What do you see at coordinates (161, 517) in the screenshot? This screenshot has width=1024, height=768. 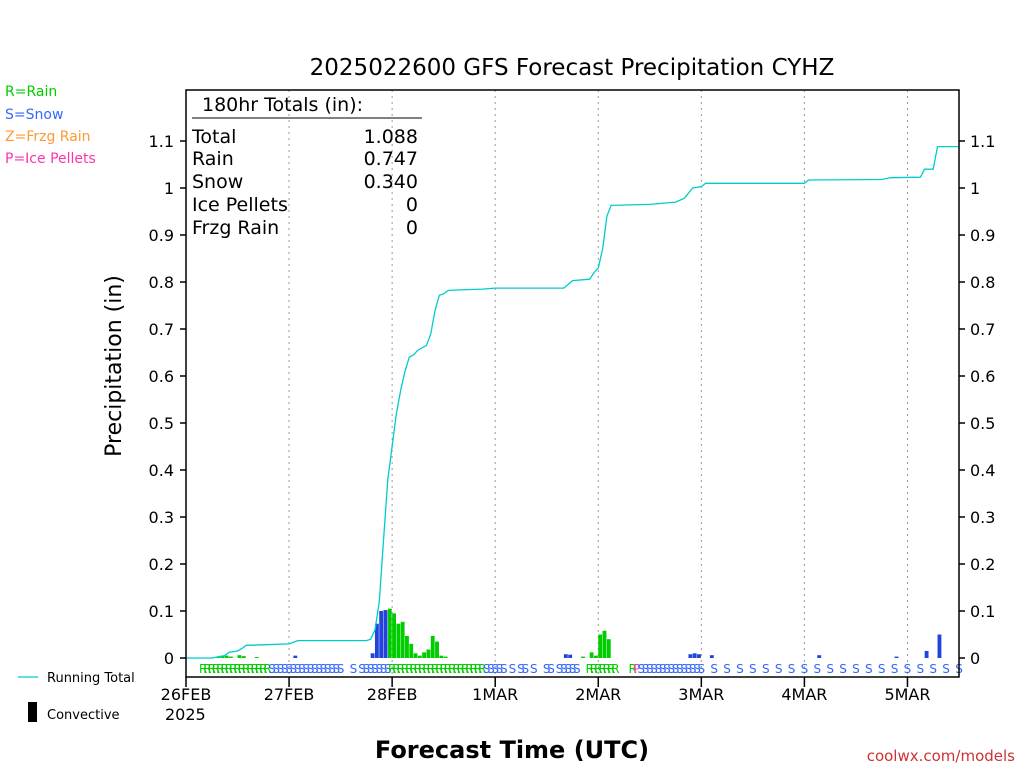 I see `y-tick-label-left: 0.3` at bounding box center [161, 517].